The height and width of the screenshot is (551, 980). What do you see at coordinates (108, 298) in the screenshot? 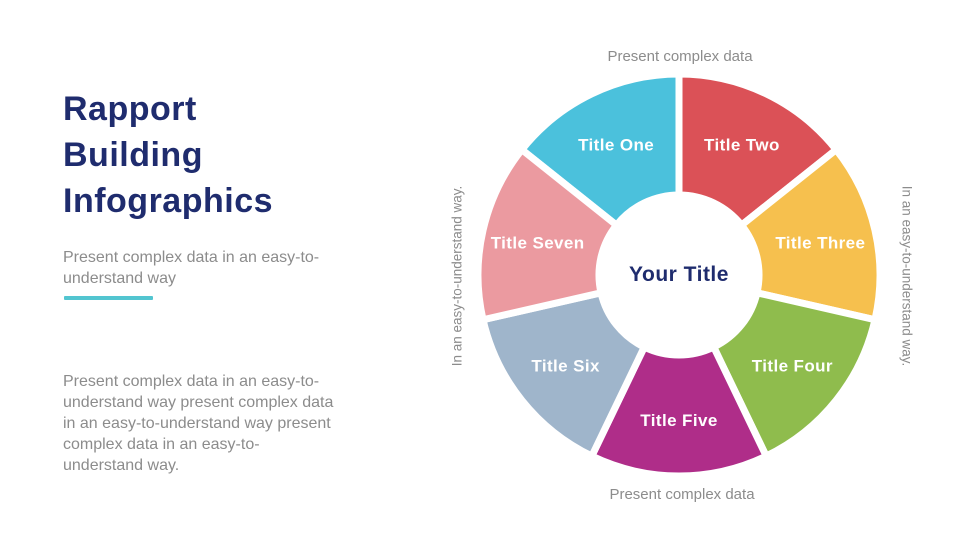
I see `accent-divider-line` at bounding box center [108, 298].